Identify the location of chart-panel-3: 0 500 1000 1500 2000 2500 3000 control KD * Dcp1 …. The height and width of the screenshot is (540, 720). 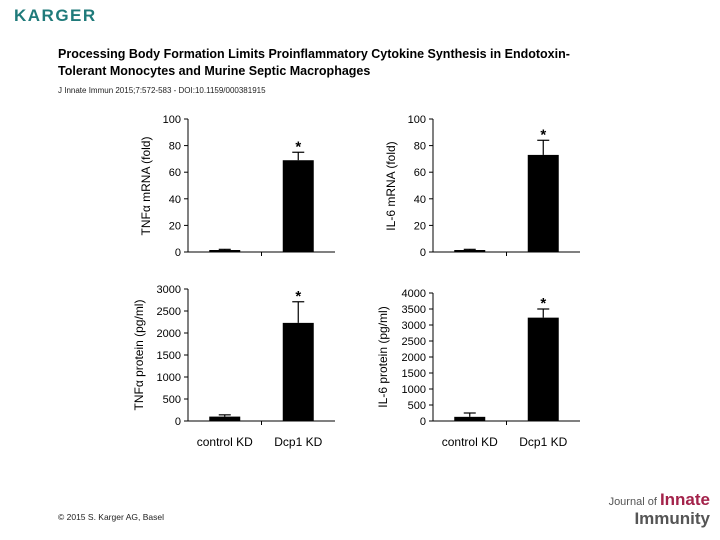
(233, 366).